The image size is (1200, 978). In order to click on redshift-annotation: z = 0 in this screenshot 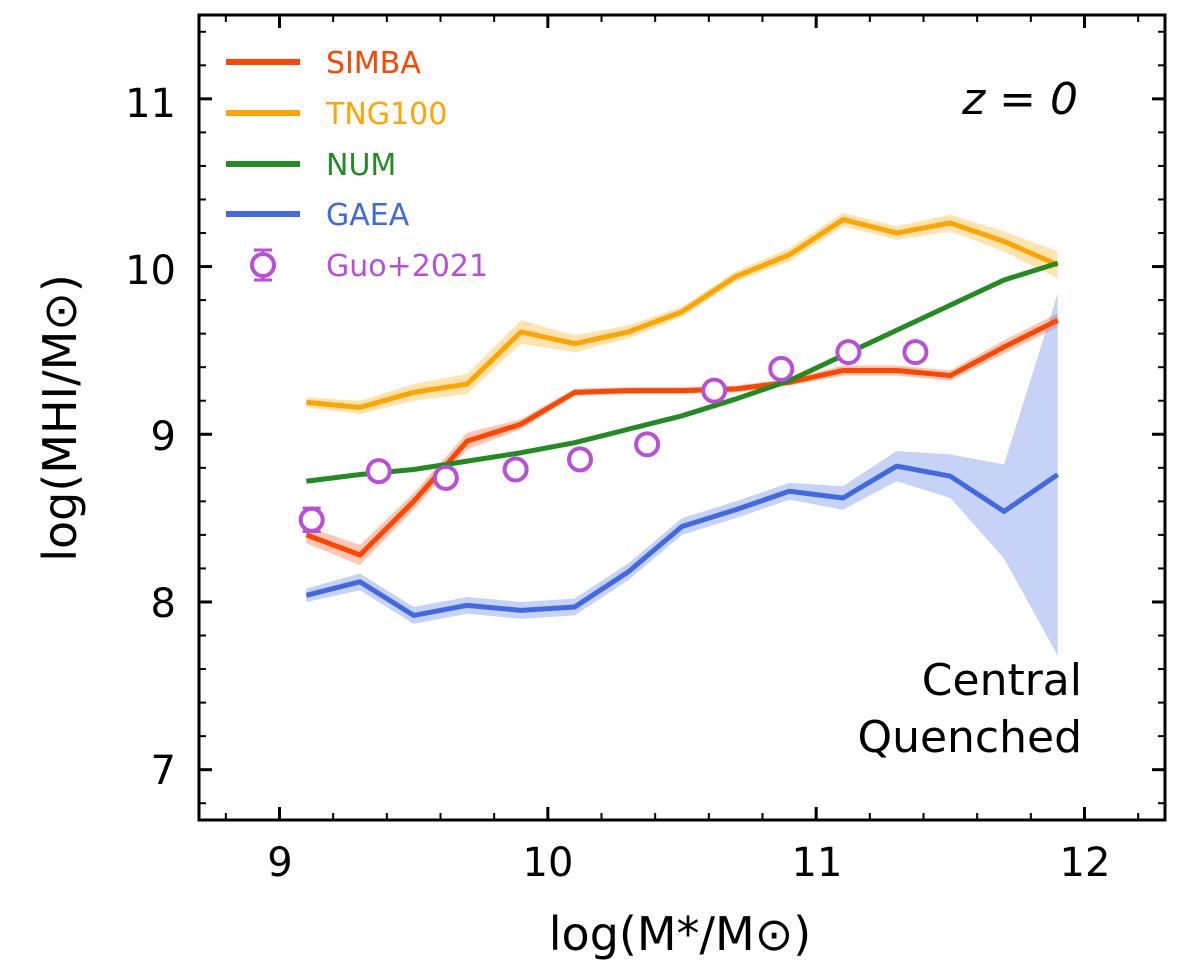, I will do `click(1019, 99)`.